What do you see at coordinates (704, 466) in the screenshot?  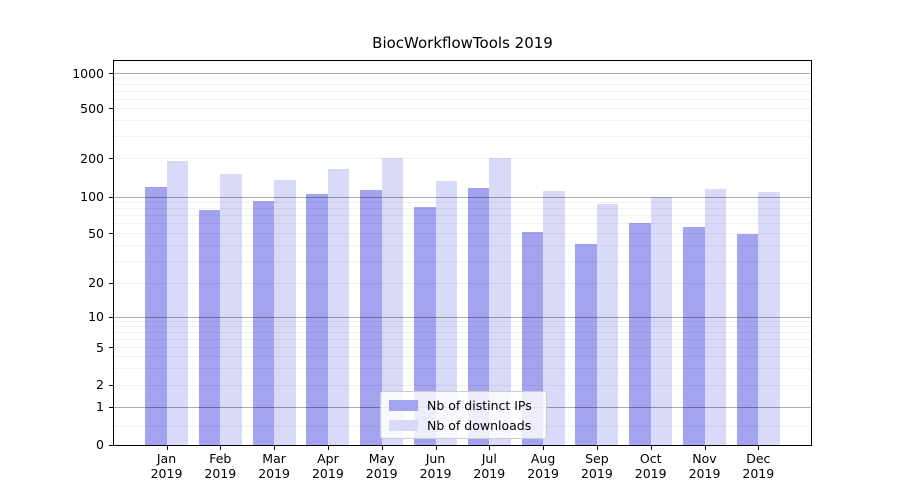 I see `x-tick-label-nov: Nov 2019` at bounding box center [704, 466].